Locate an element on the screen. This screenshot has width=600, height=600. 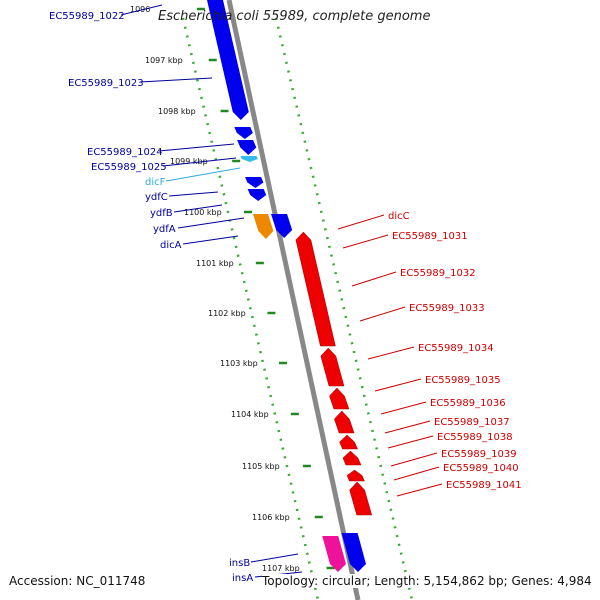
scale-tick-label: 1100 kbp is located at coordinates (203, 212).